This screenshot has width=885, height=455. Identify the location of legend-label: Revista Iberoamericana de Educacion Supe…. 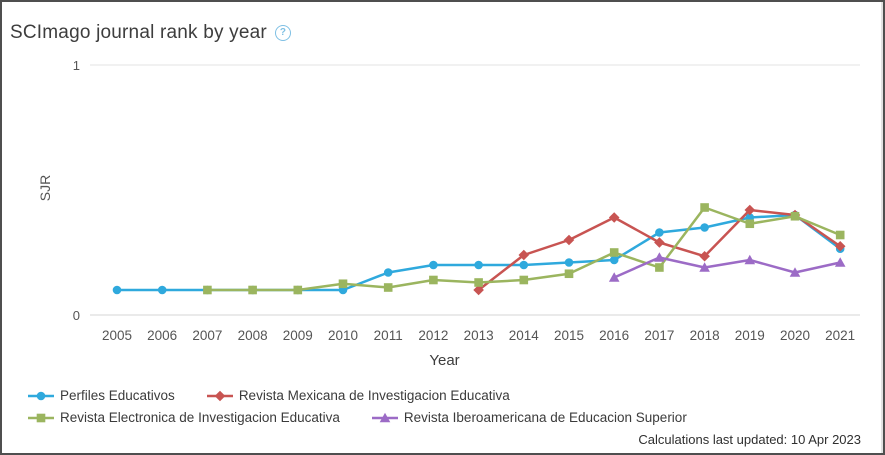
(545, 417).